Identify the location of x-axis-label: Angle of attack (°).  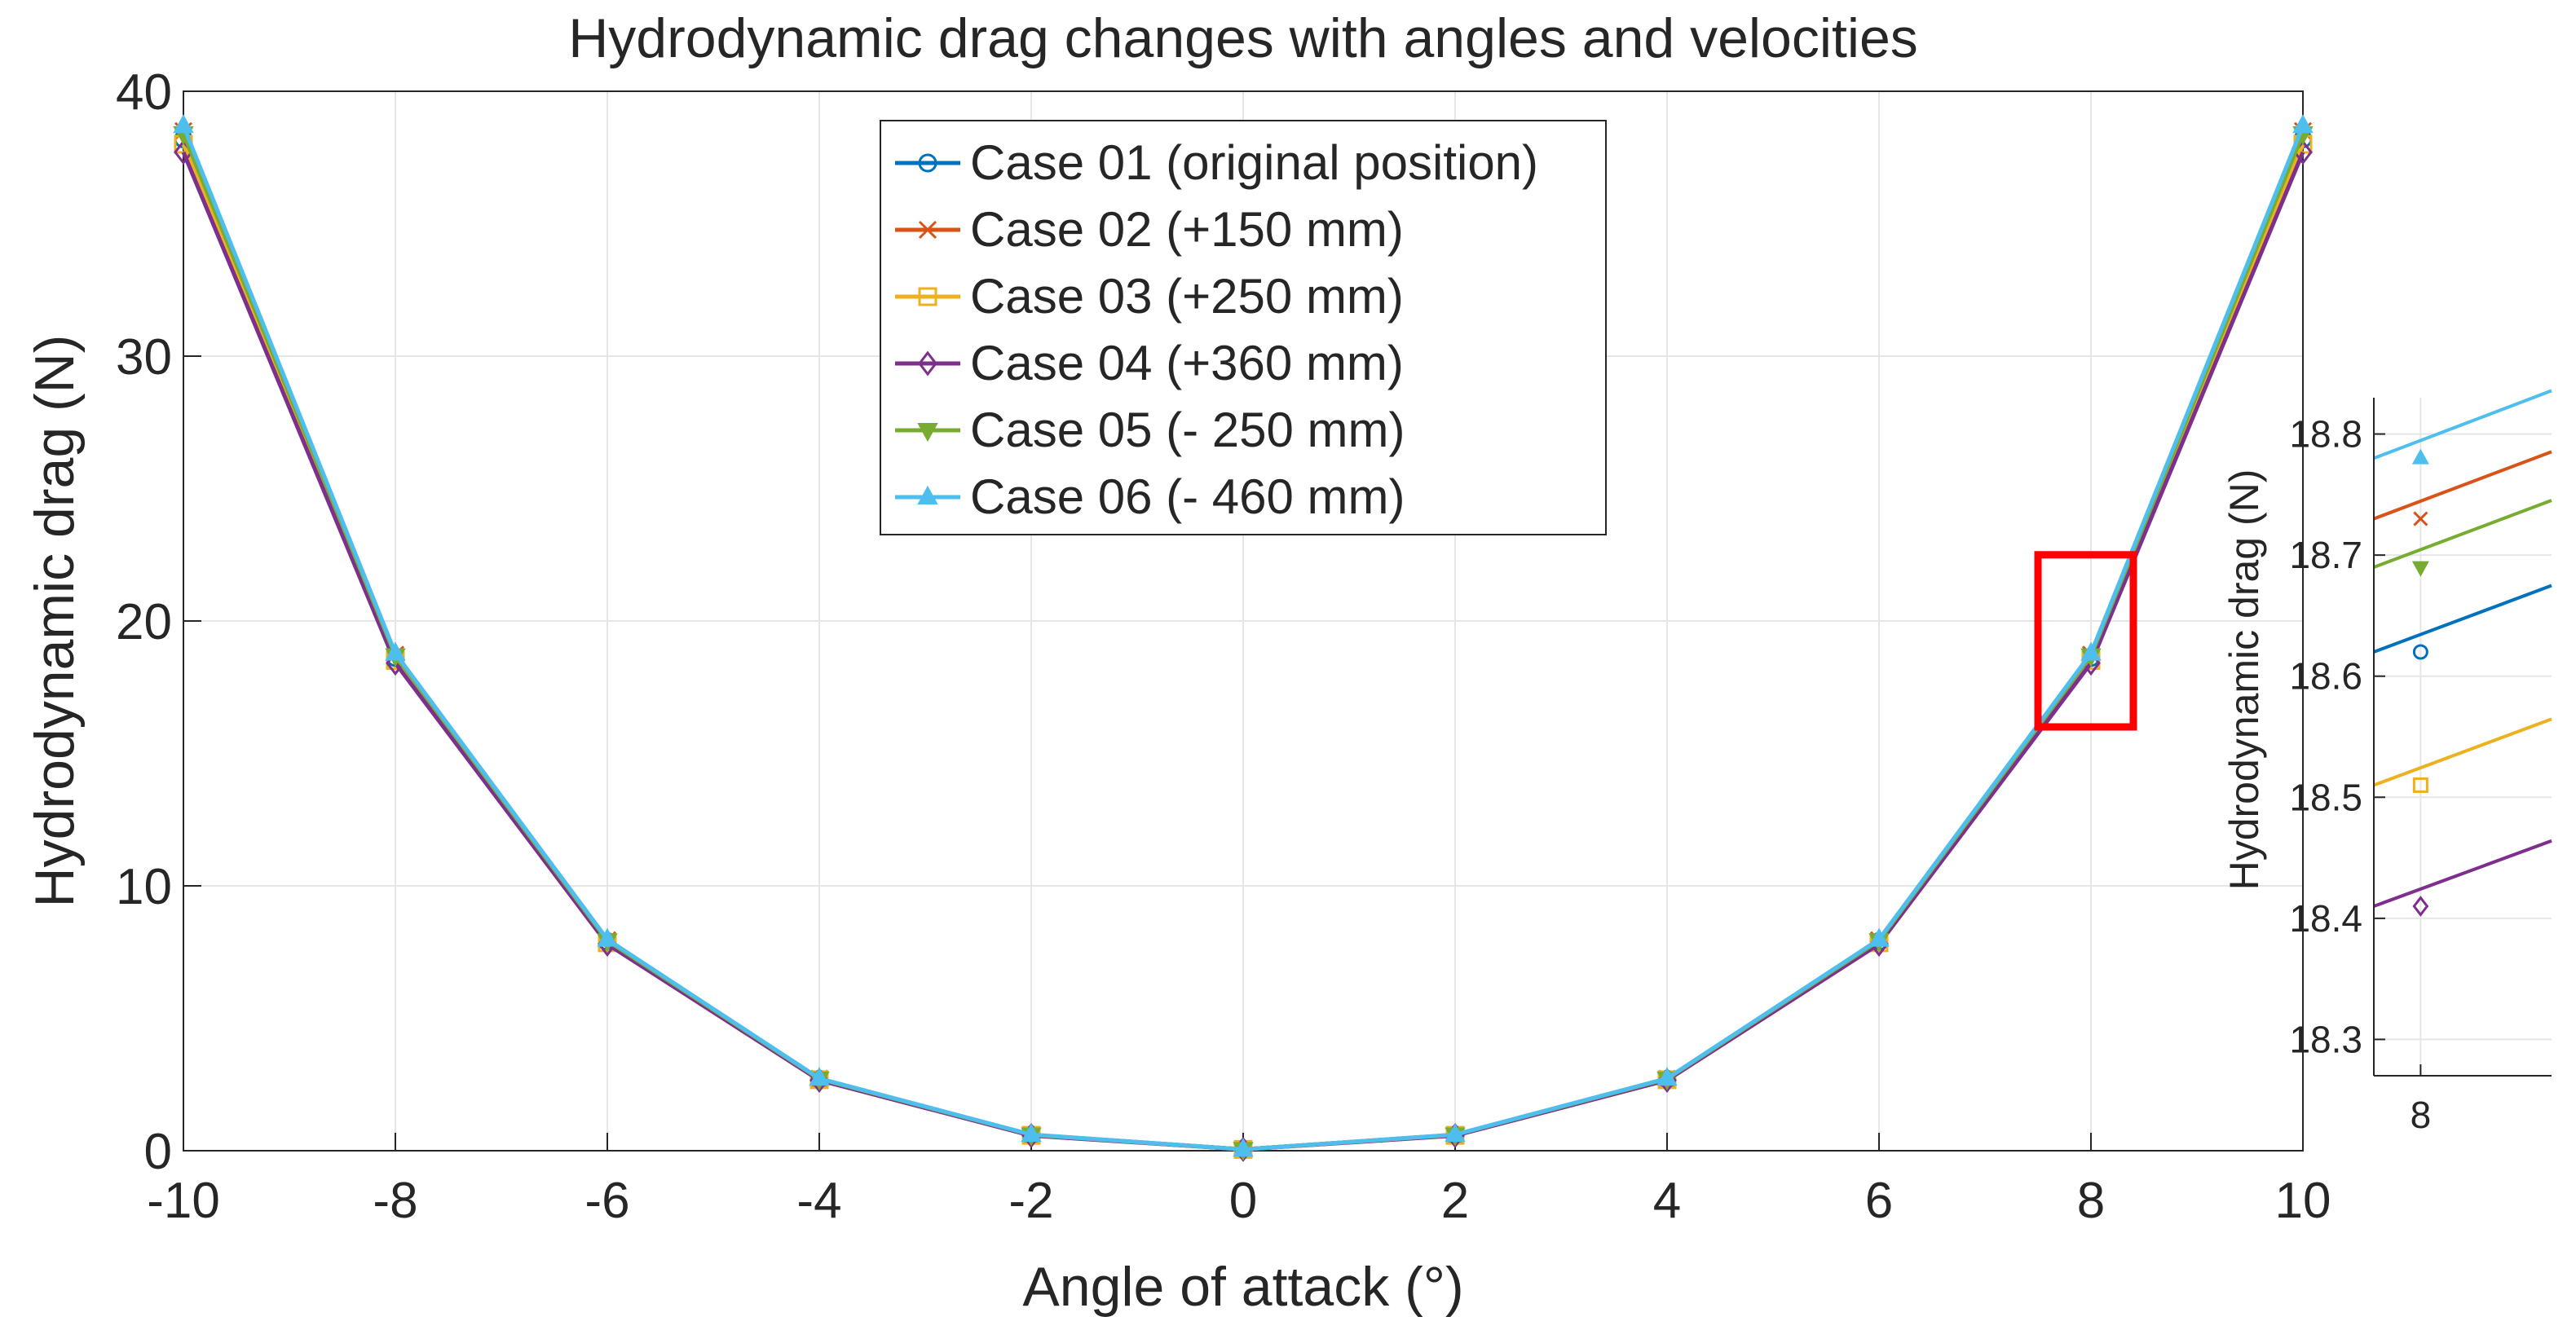
(1242, 1287).